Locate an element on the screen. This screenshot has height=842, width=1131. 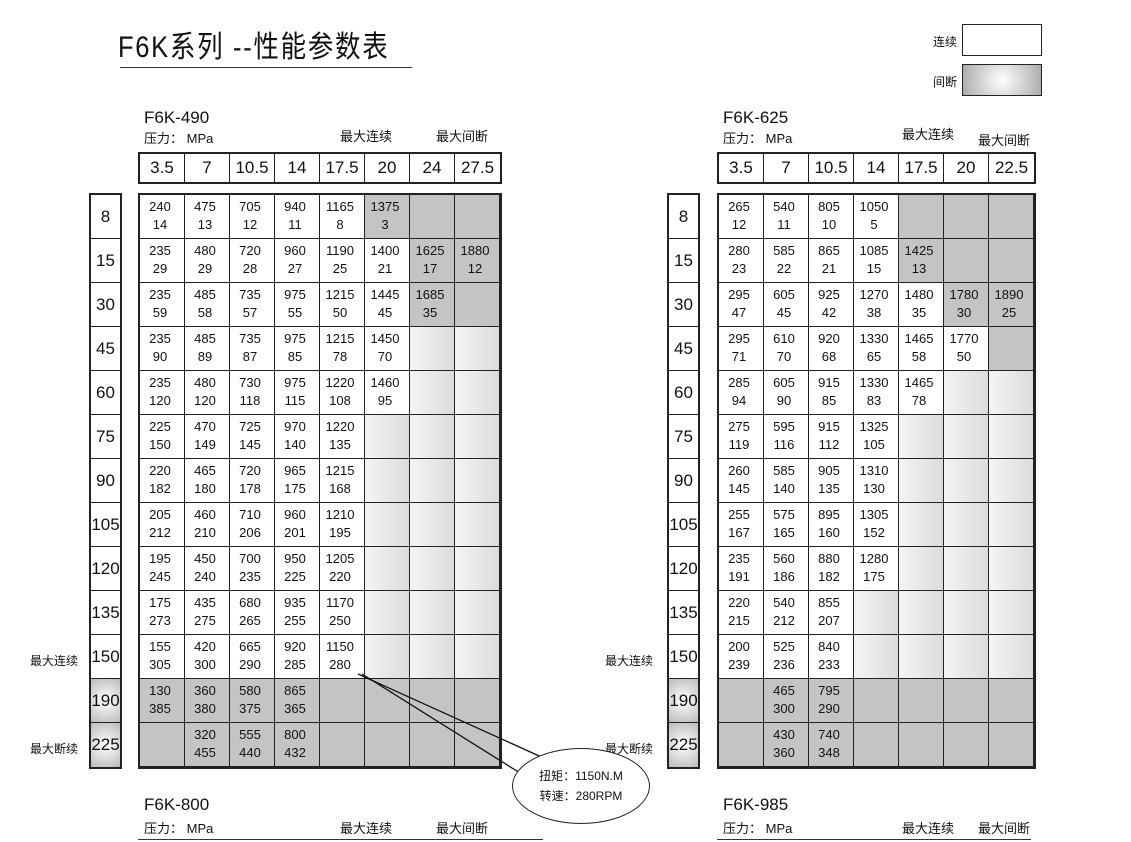
speed-value: 17 is located at coordinates (430, 268).